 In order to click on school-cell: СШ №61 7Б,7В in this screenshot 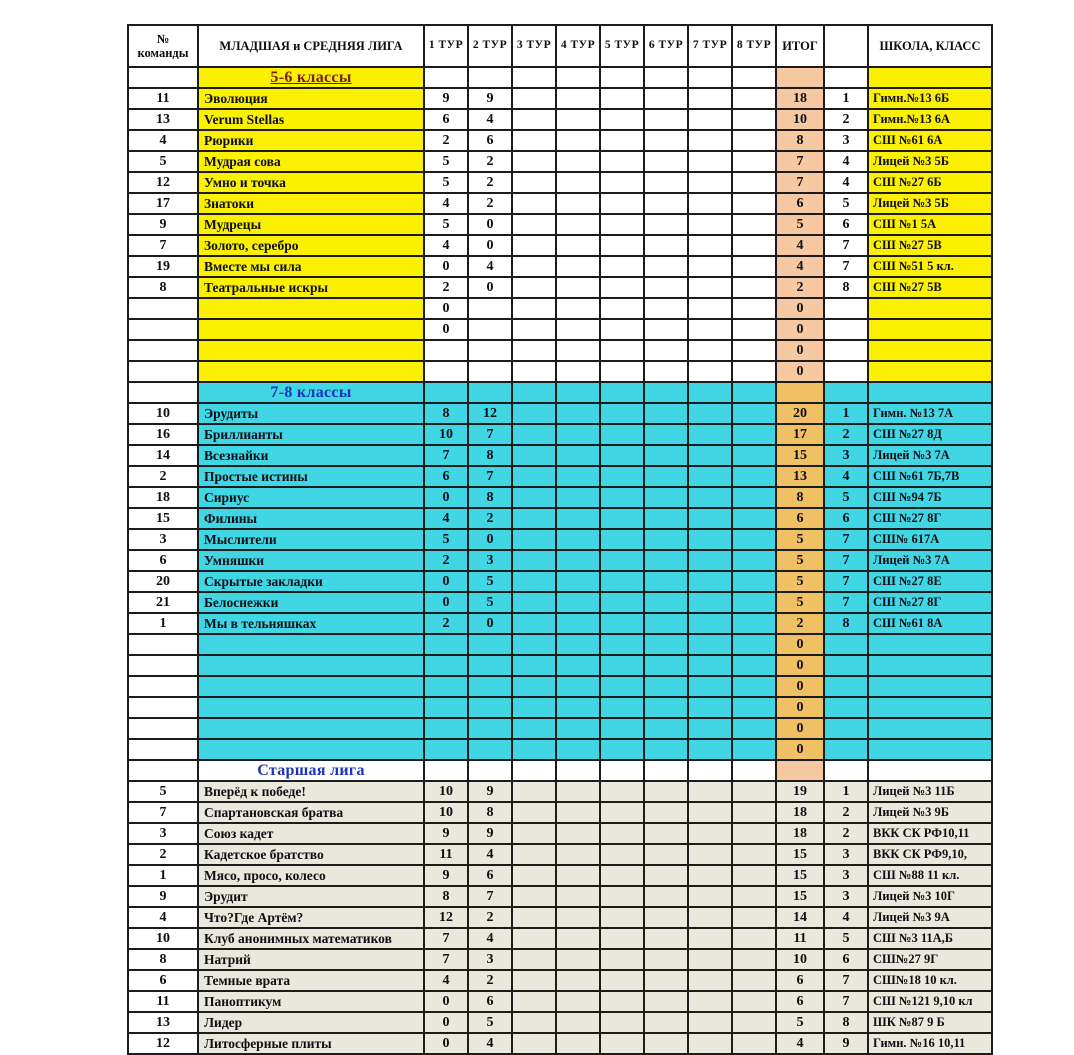, I will do `click(930, 476)`.